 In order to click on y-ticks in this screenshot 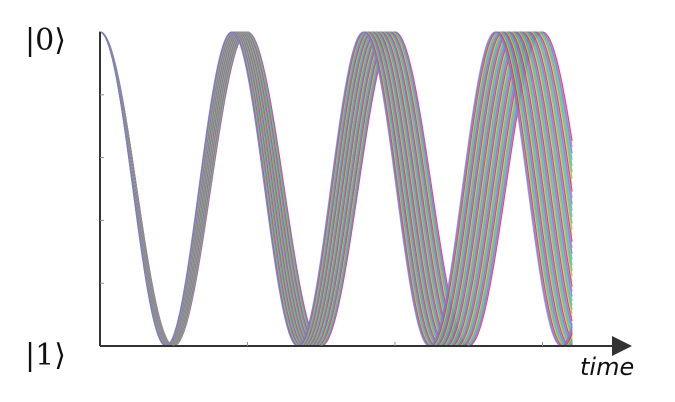, I will do `click(102, 189)`.